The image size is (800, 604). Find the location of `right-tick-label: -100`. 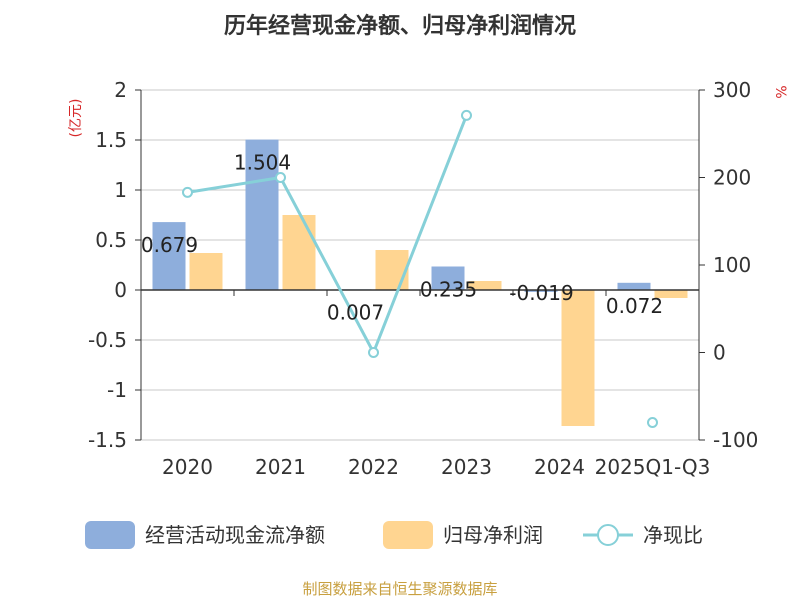

right-tick-label: -100 is located at coordinates (735, 440).